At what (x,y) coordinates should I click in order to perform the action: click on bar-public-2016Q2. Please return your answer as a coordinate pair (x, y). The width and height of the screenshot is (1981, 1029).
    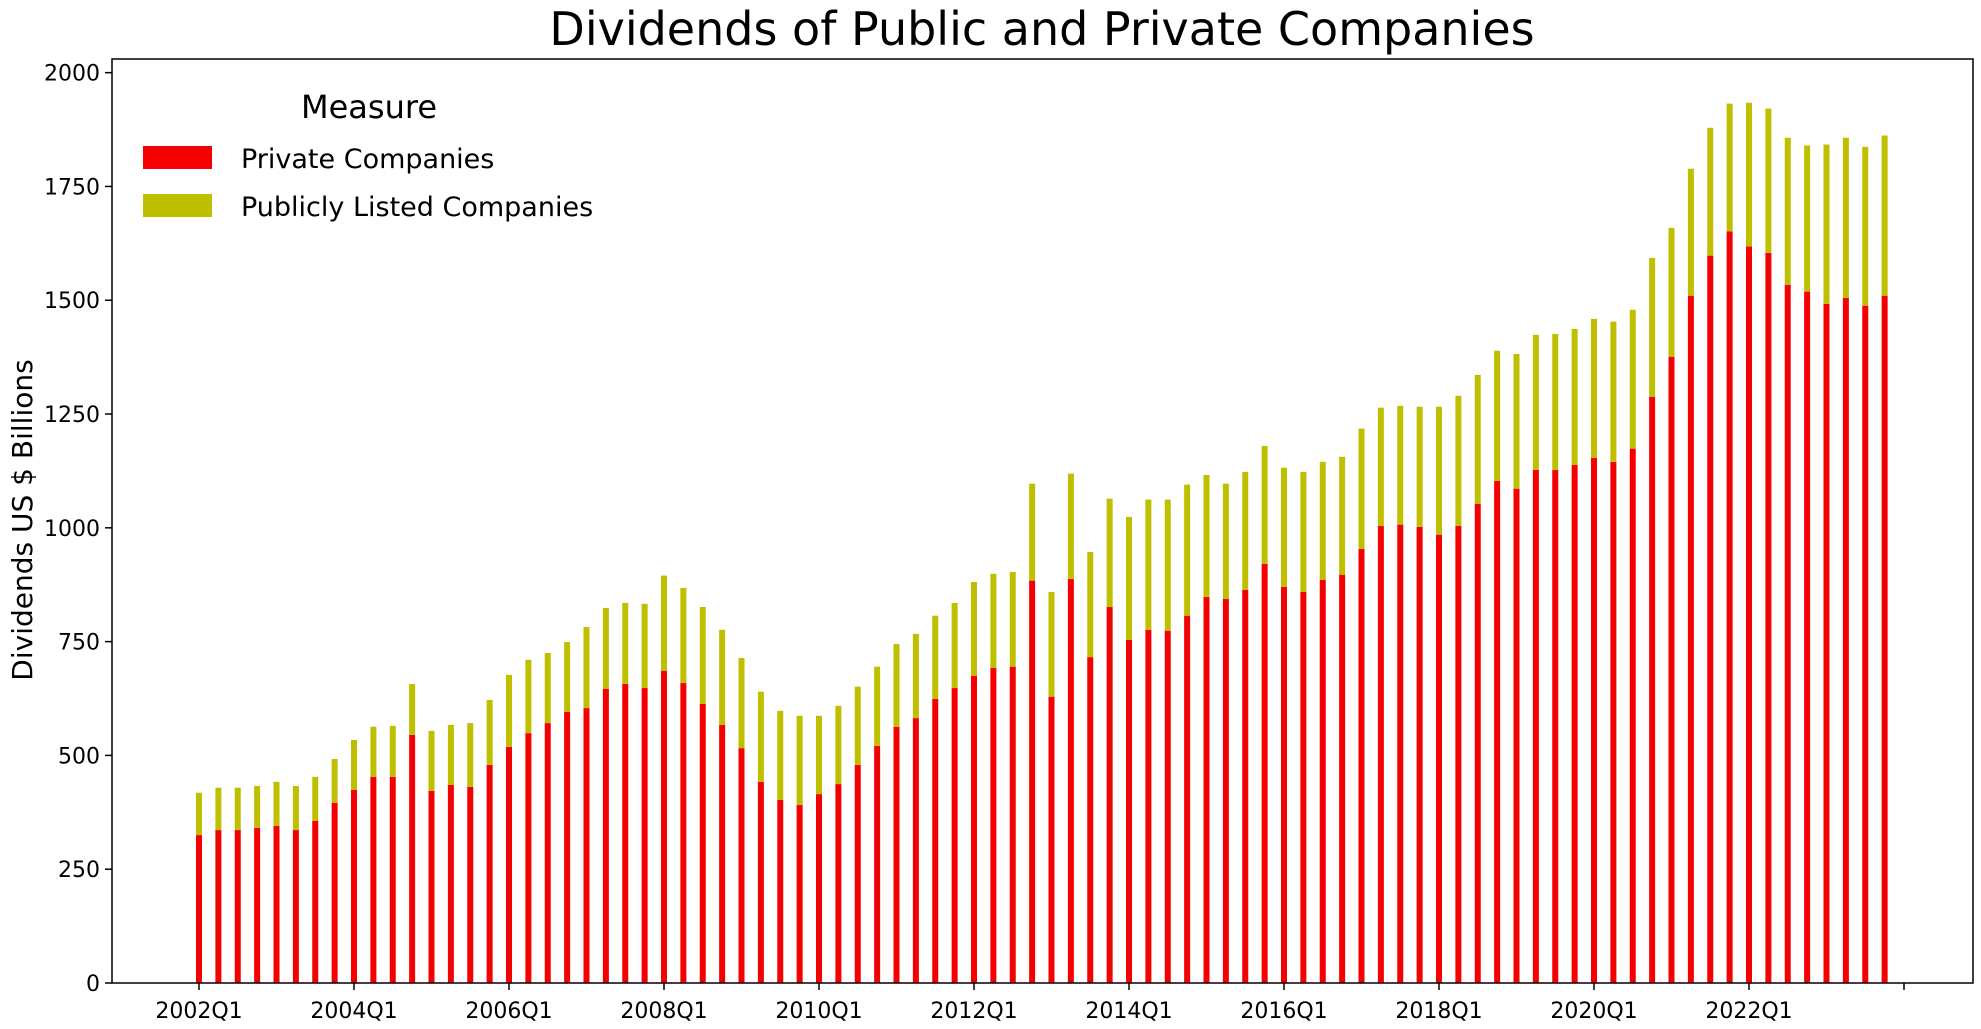
    Looking at the image, I should click on (1303, 532).